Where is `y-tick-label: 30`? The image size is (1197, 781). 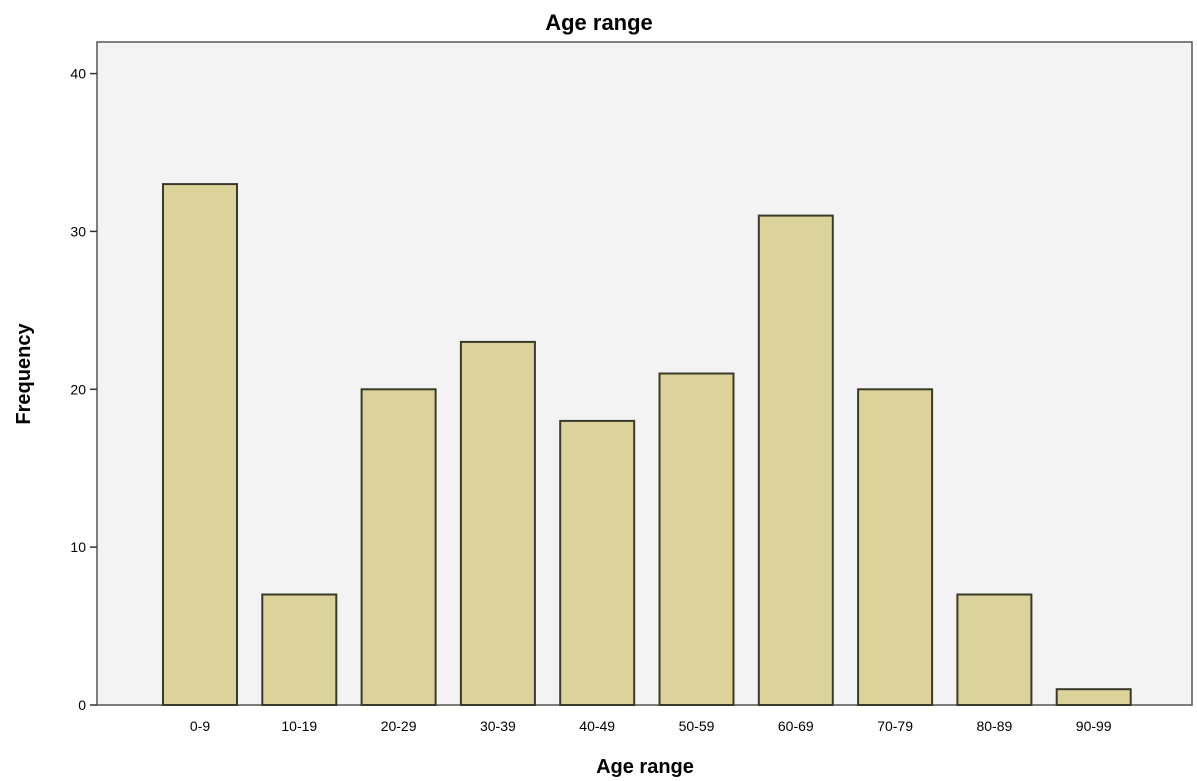
y-tick-label: 30 is located at coordinates (78, 231).